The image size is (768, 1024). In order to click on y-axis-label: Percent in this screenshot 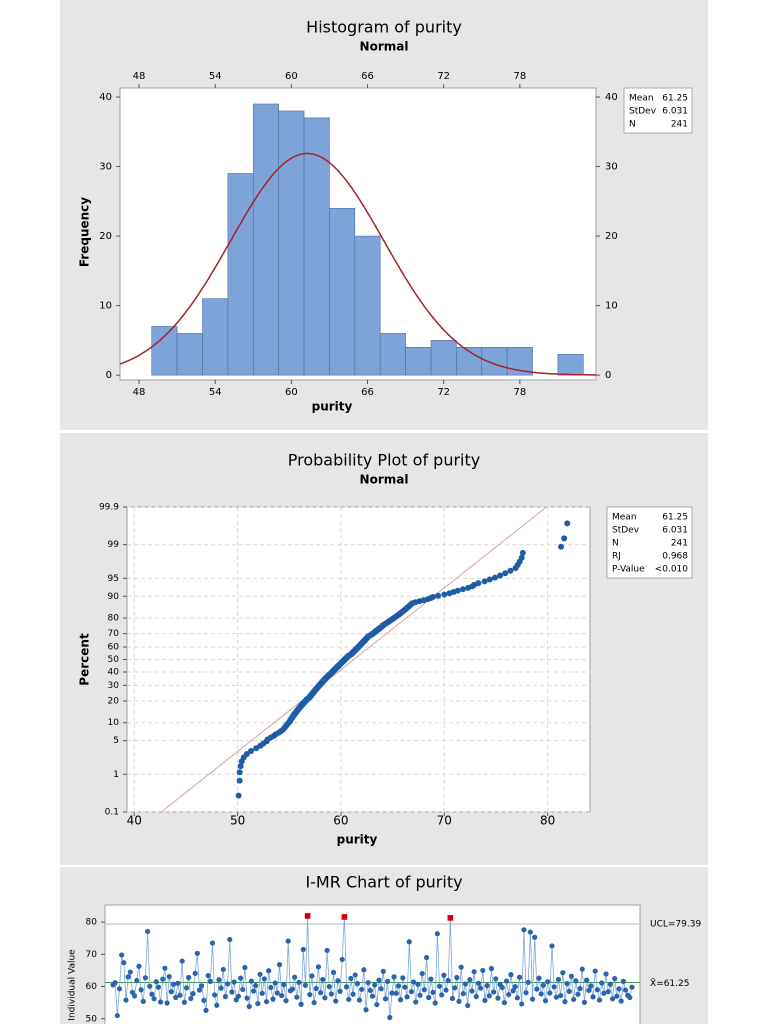, I will do `click(85, 659)`.